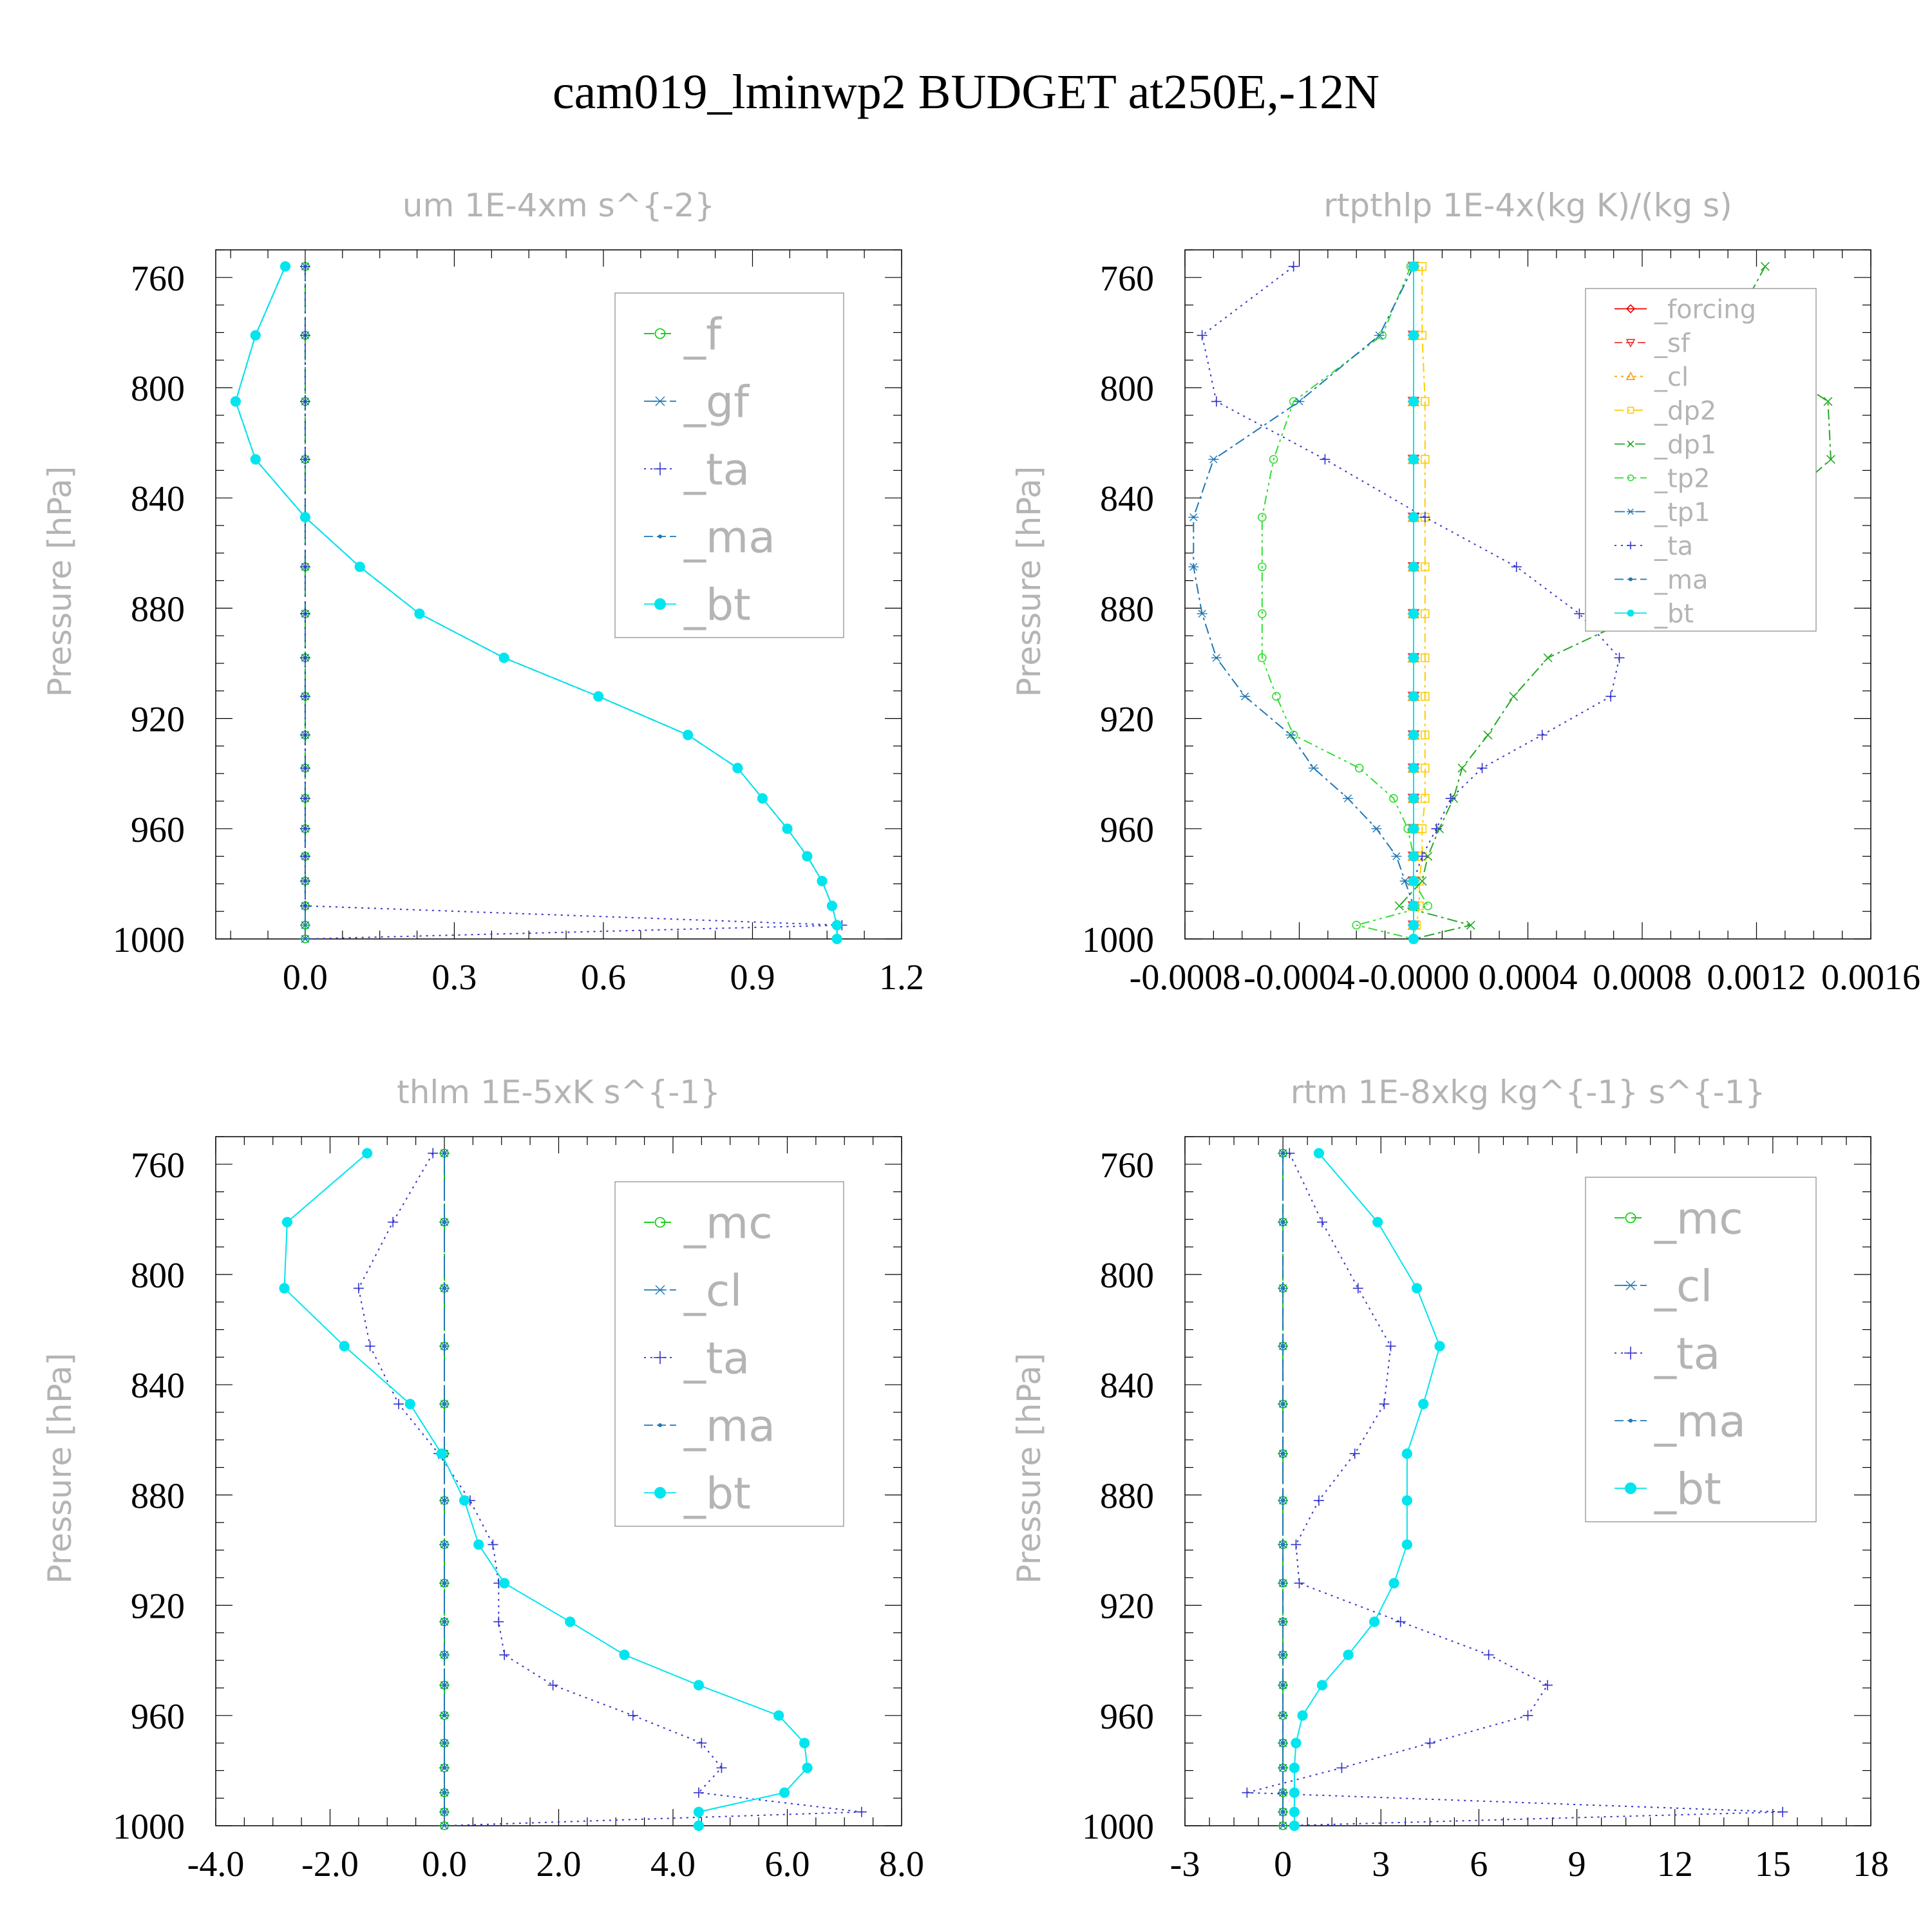 This screenshot has width=1932, height=1932. What do you see at coordinates (1705, 310) in the screenshot?
I see `legend-label: _forcing` at bounding box center [1705, 310].